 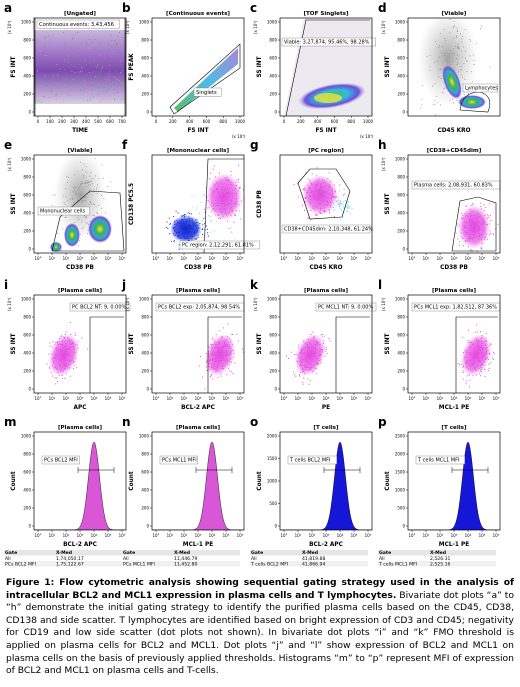 What do you see at coordinates (397, 565) in the screenshot?
I see `stats-gate-name: T cells MCL1 MFI` at bounding box center [397, 565].